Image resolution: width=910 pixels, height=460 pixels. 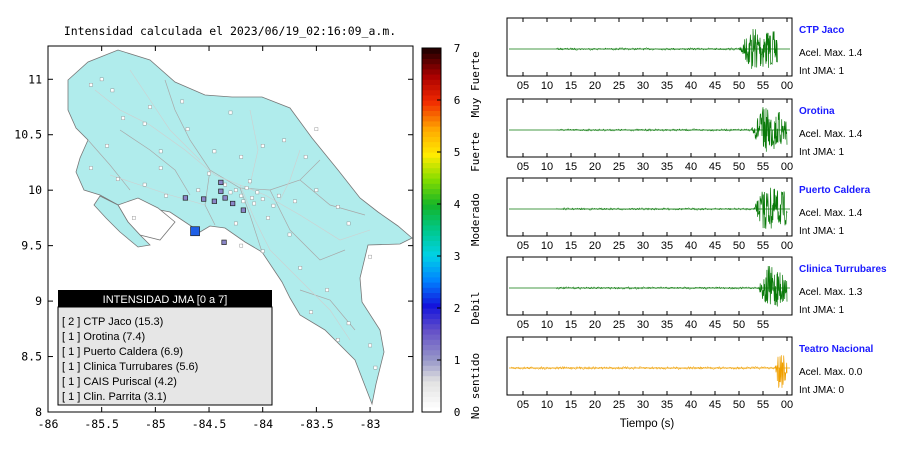 What do you see at coordinates (101, 424) in the screenshot?
I see `map-x-tick-label: -85.5` at bounding box center [101, 424].